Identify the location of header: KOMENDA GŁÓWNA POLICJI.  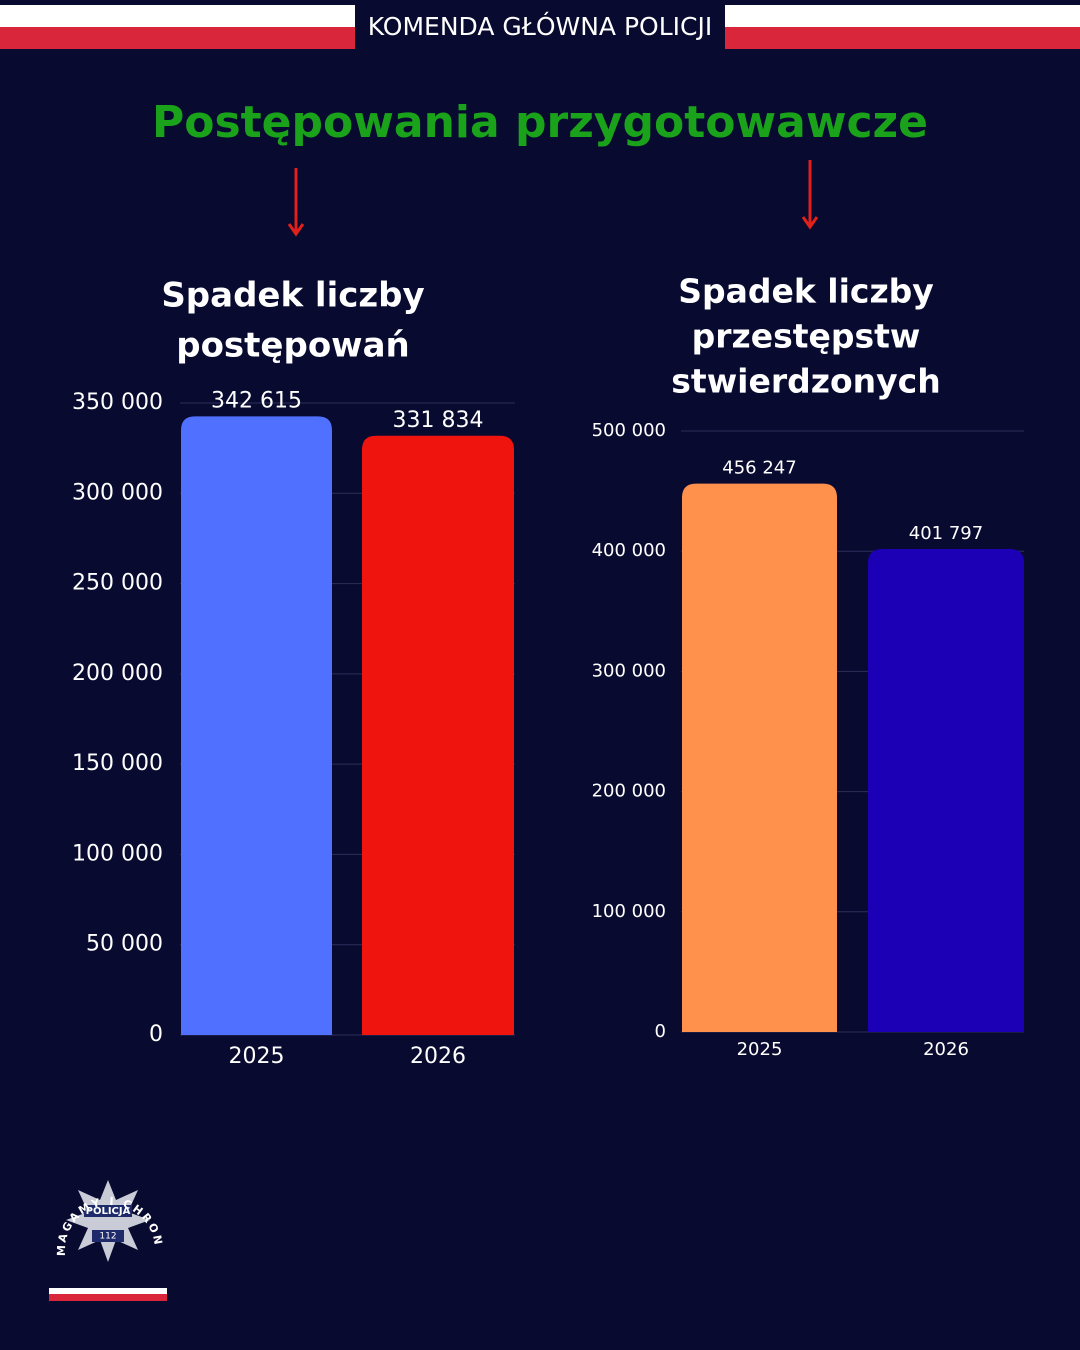
(540, 26).